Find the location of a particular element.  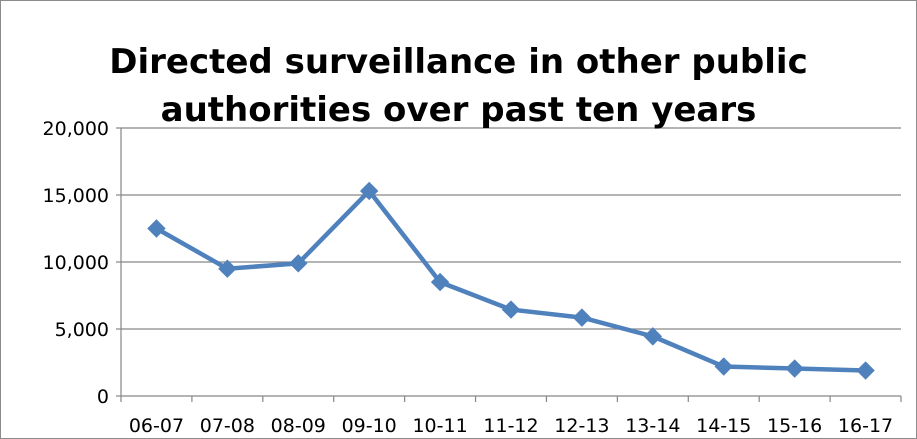

x-tick-label: 08-09 is located at coordinates (298, 426).